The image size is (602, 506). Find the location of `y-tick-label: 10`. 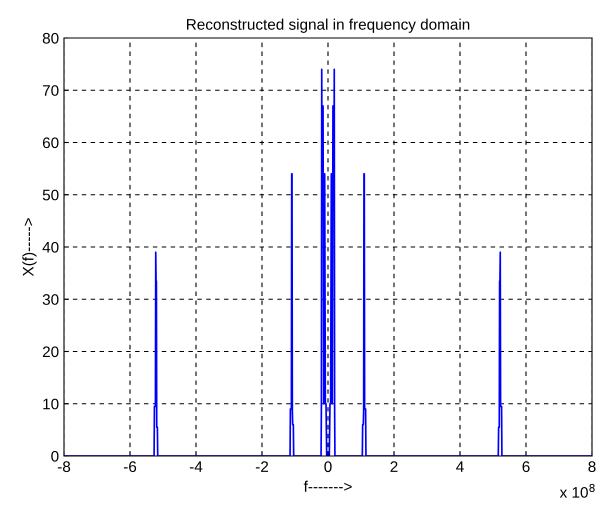

y-tick-label: 10 is located at coordinates (51, 404).